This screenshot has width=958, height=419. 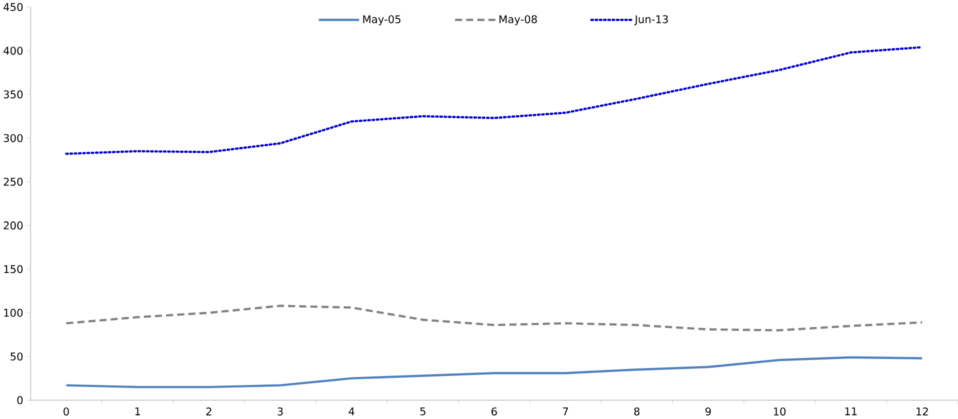 What do you see at coordinates (13, 50) in the screenshot?
I see `y-tick-label: 400` at bounding box center [13, 50].